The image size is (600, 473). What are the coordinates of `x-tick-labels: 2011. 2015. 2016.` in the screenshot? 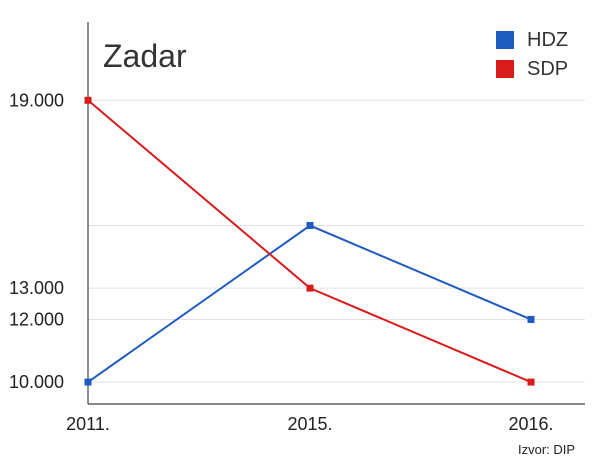 It's located at (309, 424).